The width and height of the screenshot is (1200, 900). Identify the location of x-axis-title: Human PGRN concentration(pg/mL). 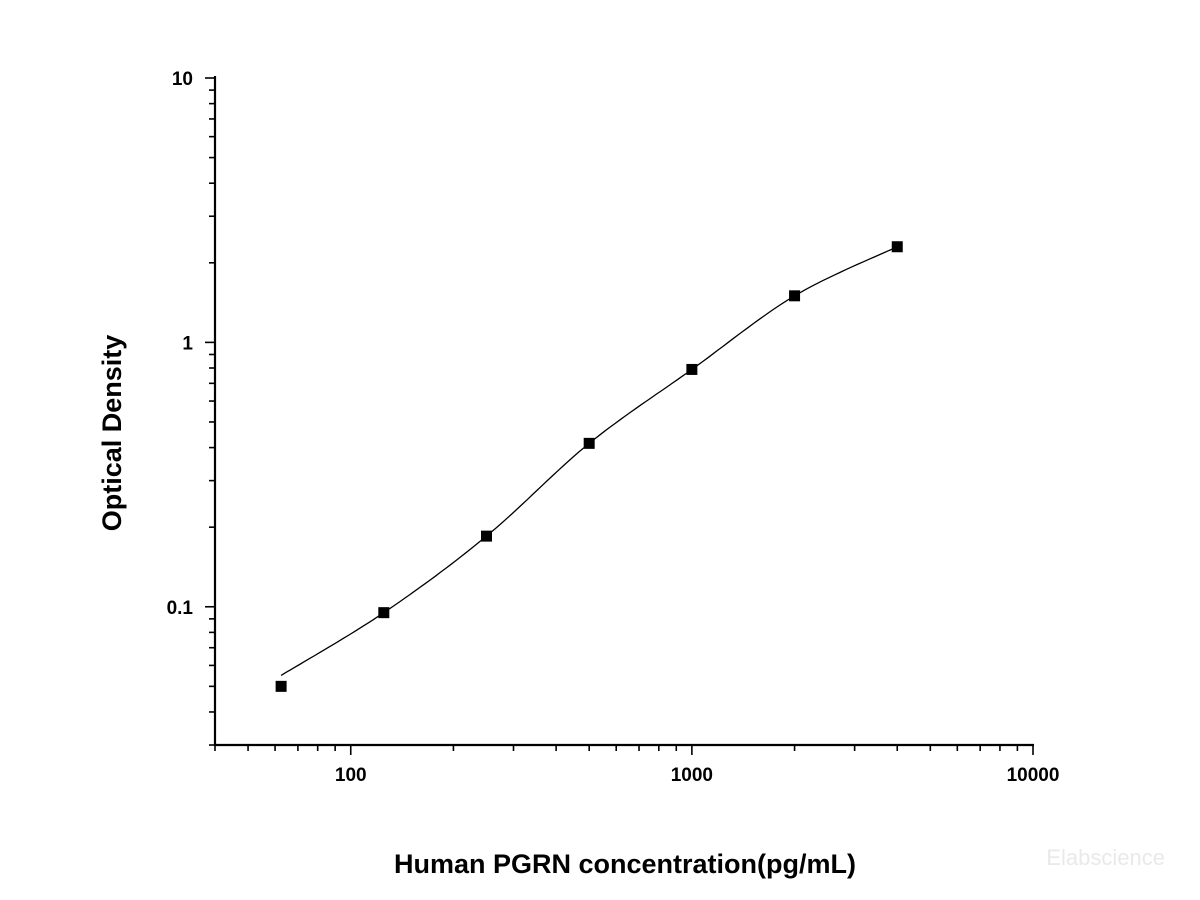
(625, 864).